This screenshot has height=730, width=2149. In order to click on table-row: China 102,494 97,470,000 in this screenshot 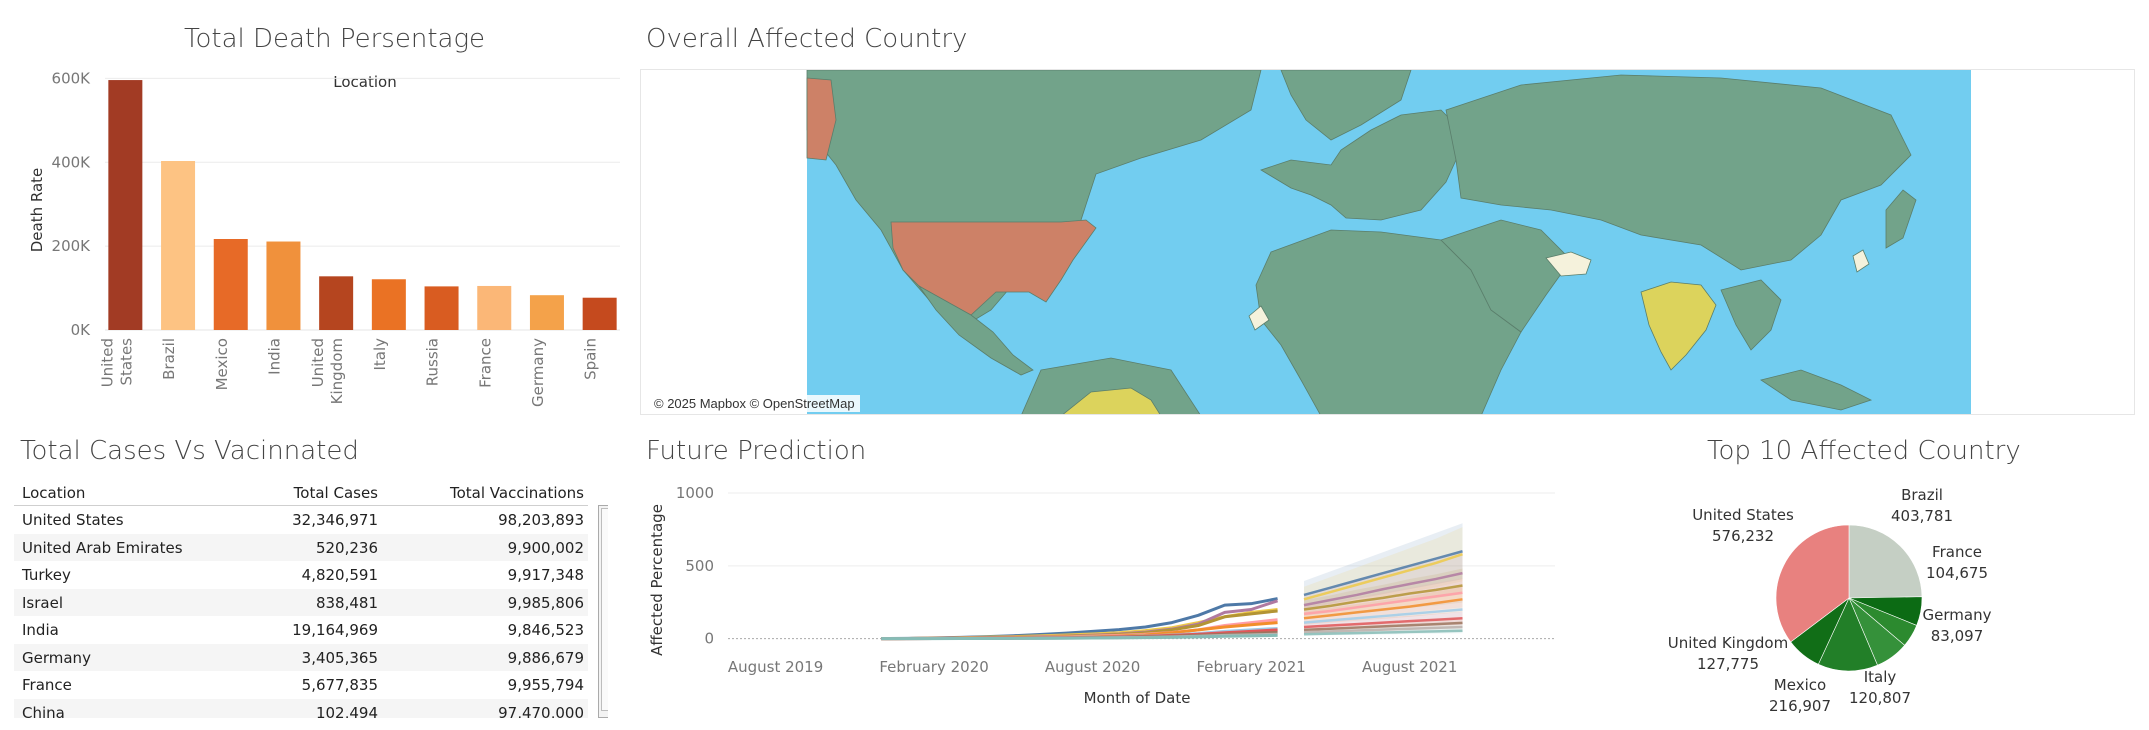, I will do `click(301, 708)`.